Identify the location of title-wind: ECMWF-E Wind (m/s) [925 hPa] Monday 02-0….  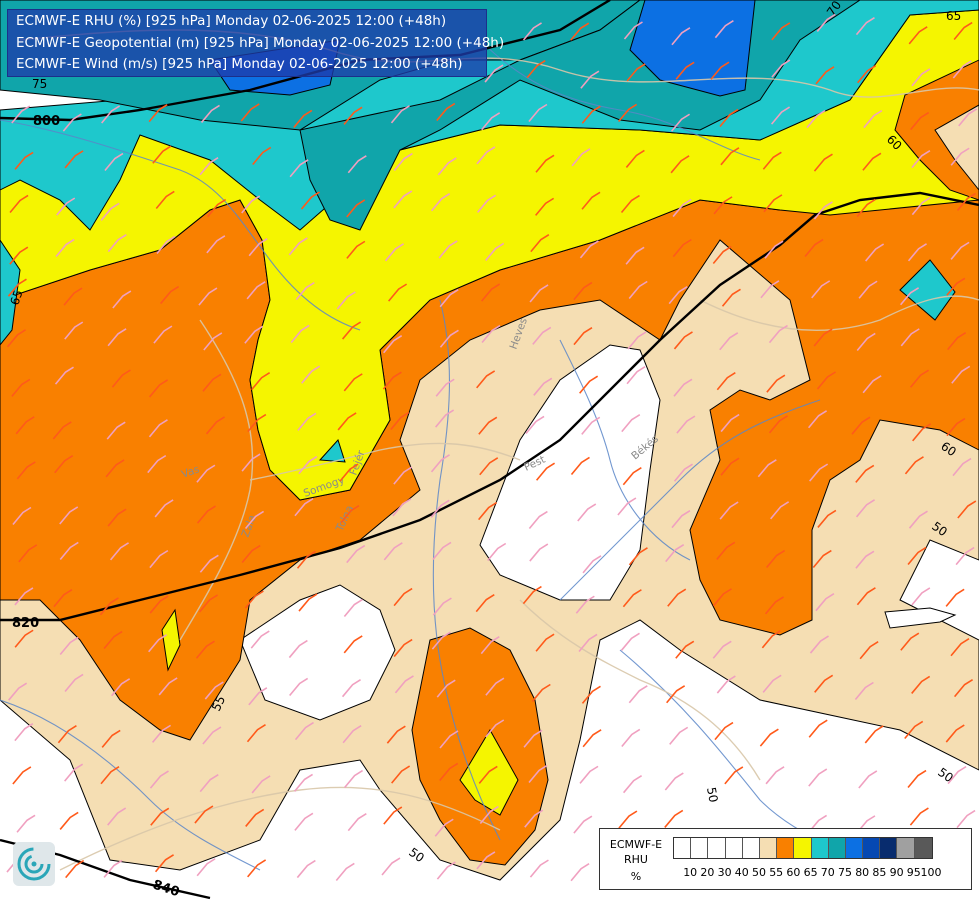
(239, 64).